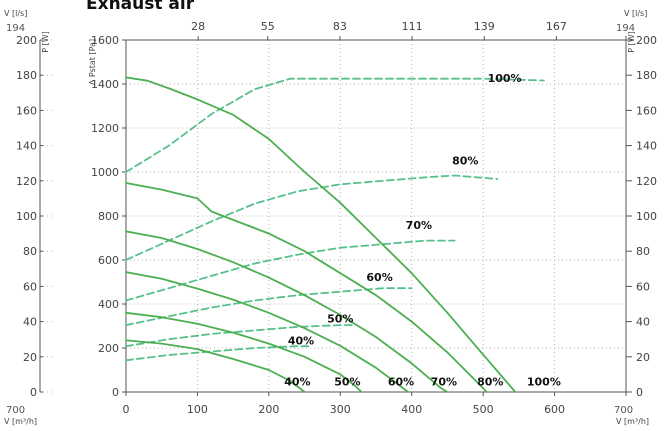 The image size is (665, 431). Describe the element at coordinates (411, 409) in the screenshot. I see `flow-tick-label: 400` at that location.